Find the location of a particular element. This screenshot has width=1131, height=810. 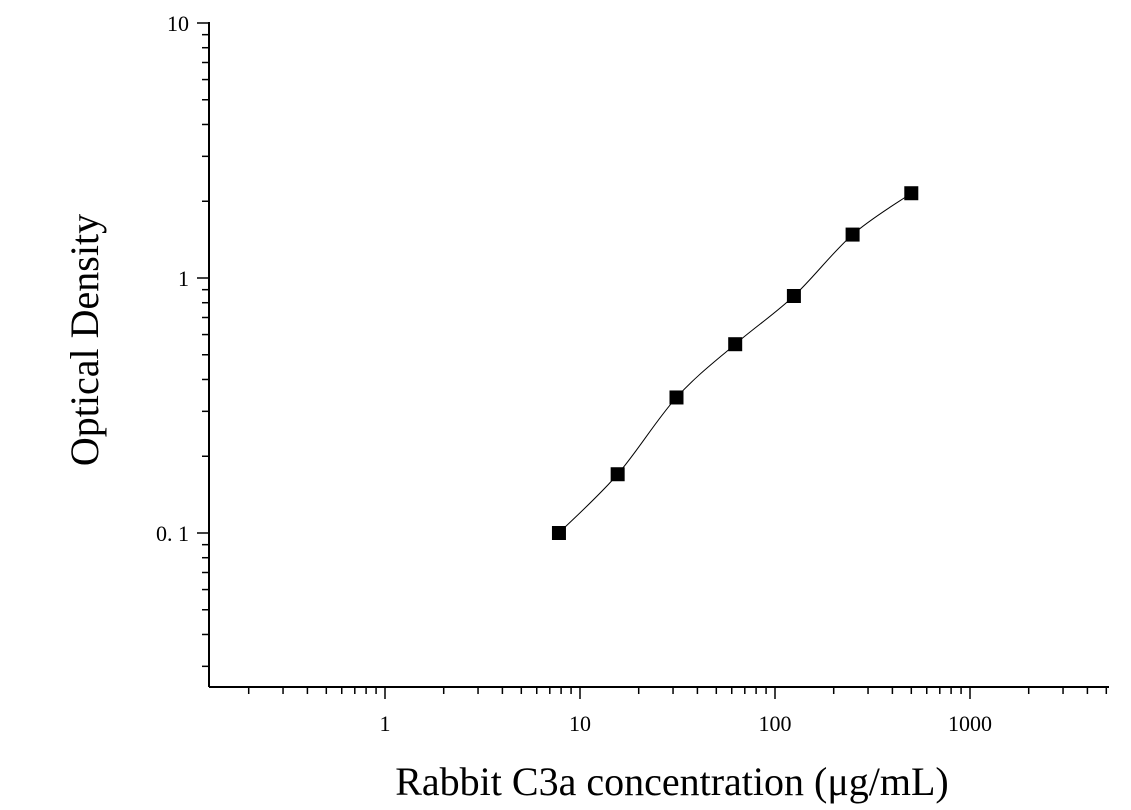

y-tick-label: 10 is located at coordinates (178, 23).